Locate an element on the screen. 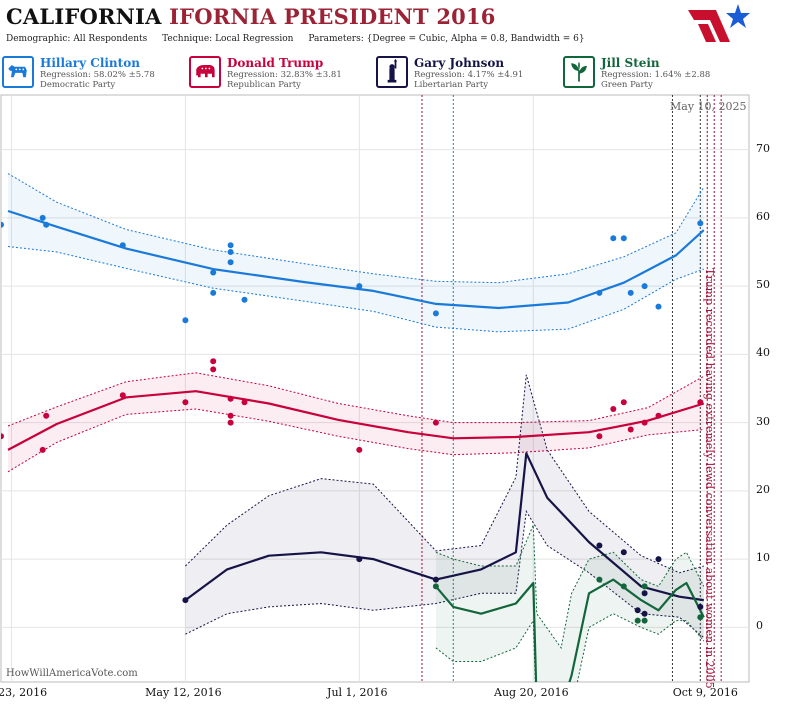 This screenshot has width=789, height=704. technique-label: Technique: is located at coordinates (187, 39).